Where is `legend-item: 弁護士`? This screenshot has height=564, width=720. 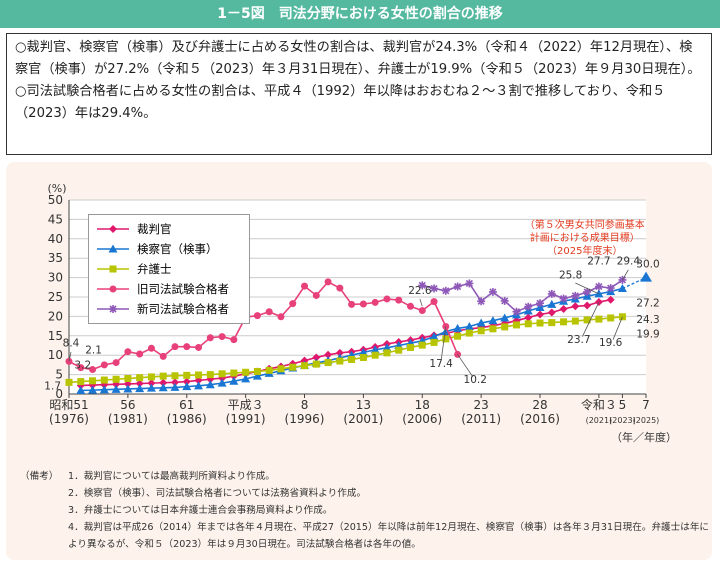
legend-item: 弁護士 is located at coordinates (169, 269).